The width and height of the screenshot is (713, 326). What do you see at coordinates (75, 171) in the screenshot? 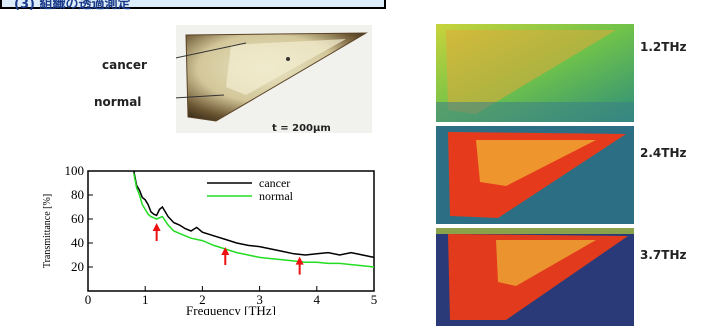
I see `y-tick-label: 100` at bounding box center [75, 171].